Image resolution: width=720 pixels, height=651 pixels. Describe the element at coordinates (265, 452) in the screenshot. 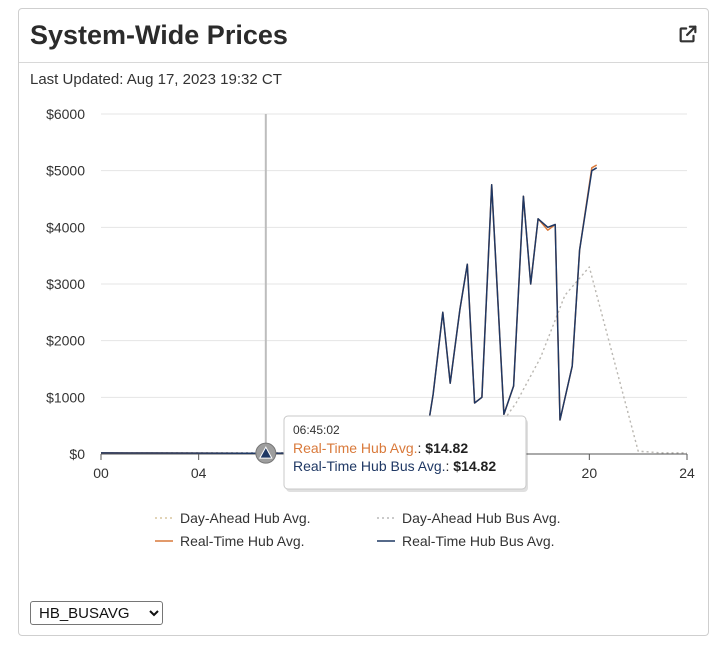

I see `hover-marker` at that location.